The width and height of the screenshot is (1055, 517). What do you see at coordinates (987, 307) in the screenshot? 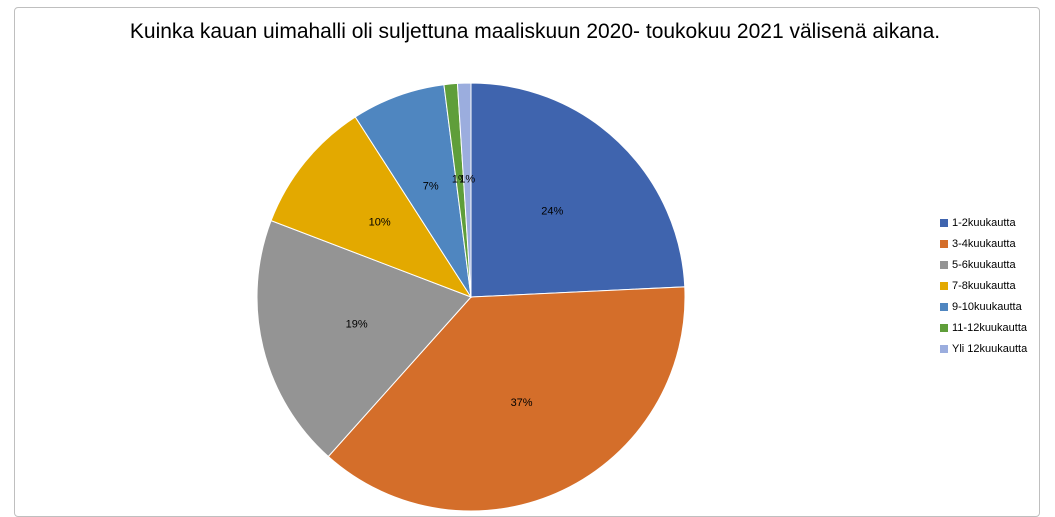
I see `legend-label: 9-10kuukautta` at bounding box center [987, 307].